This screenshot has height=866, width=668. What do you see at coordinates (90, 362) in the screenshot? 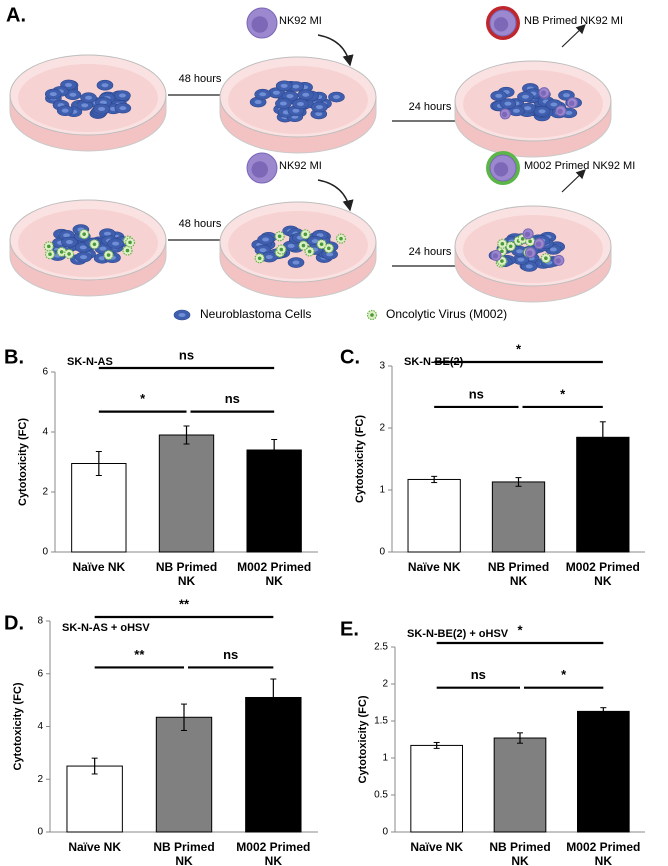
I see `chart-title: SK-N-AS` at bounding box center [90, 362].